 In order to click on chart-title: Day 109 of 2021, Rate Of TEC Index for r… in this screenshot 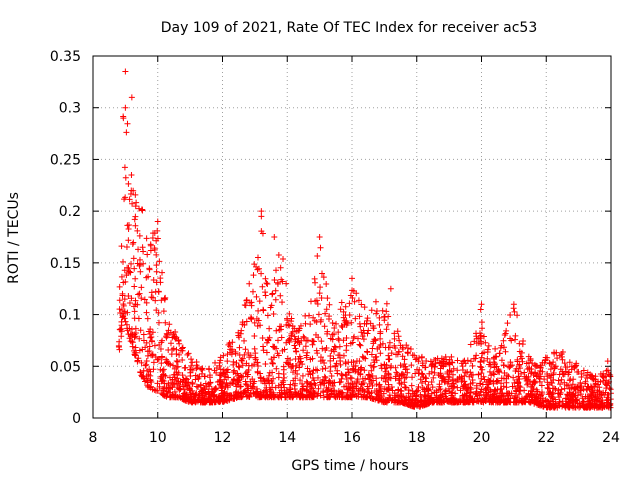, I will do `click(349, 28)`.